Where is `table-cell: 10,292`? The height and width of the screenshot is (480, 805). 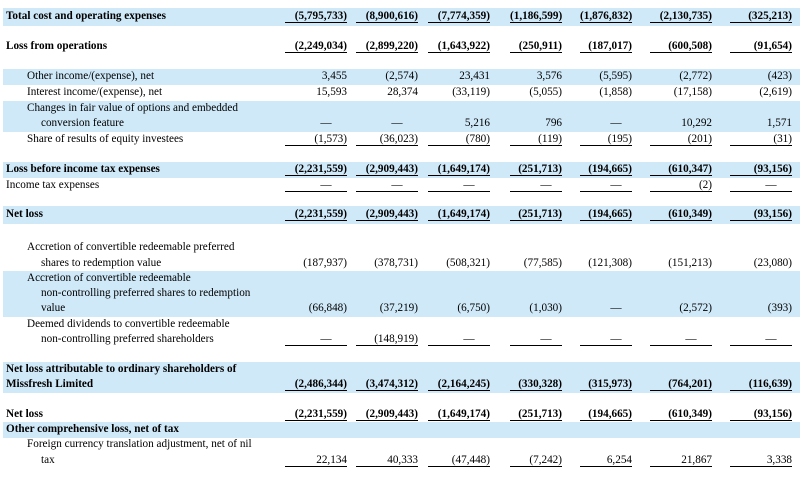
table-cell: 10,292 is located at coordinates (696, 123).